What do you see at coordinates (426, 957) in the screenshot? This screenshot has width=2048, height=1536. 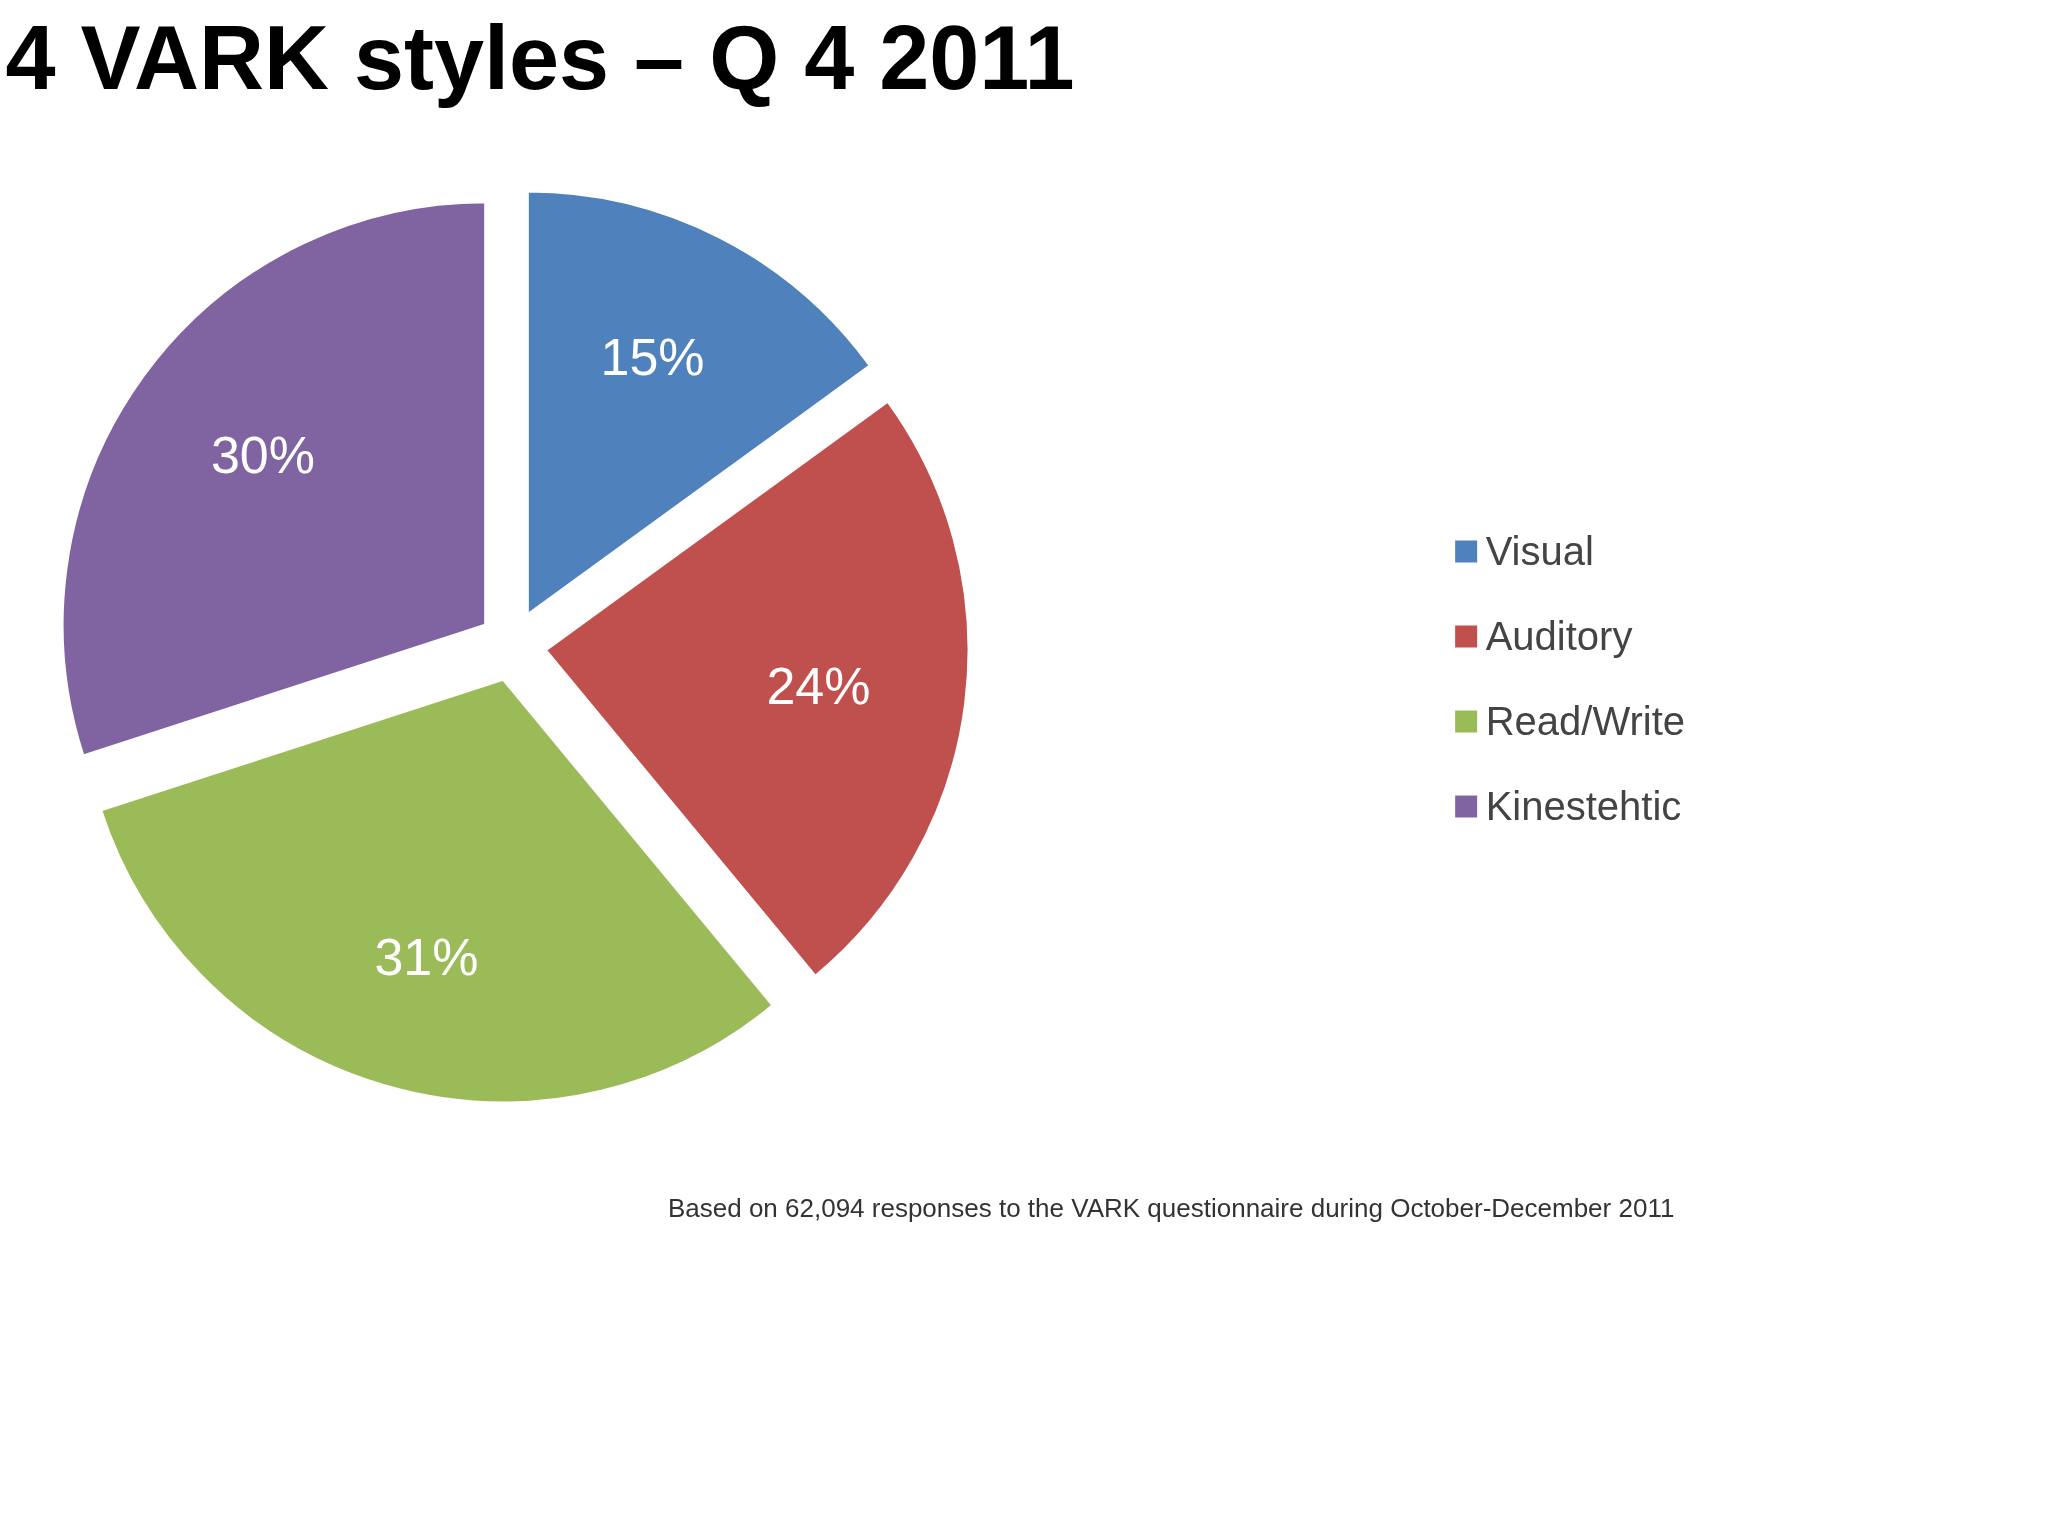 I see `data-label: 31%` at bounding box center [426, 957].